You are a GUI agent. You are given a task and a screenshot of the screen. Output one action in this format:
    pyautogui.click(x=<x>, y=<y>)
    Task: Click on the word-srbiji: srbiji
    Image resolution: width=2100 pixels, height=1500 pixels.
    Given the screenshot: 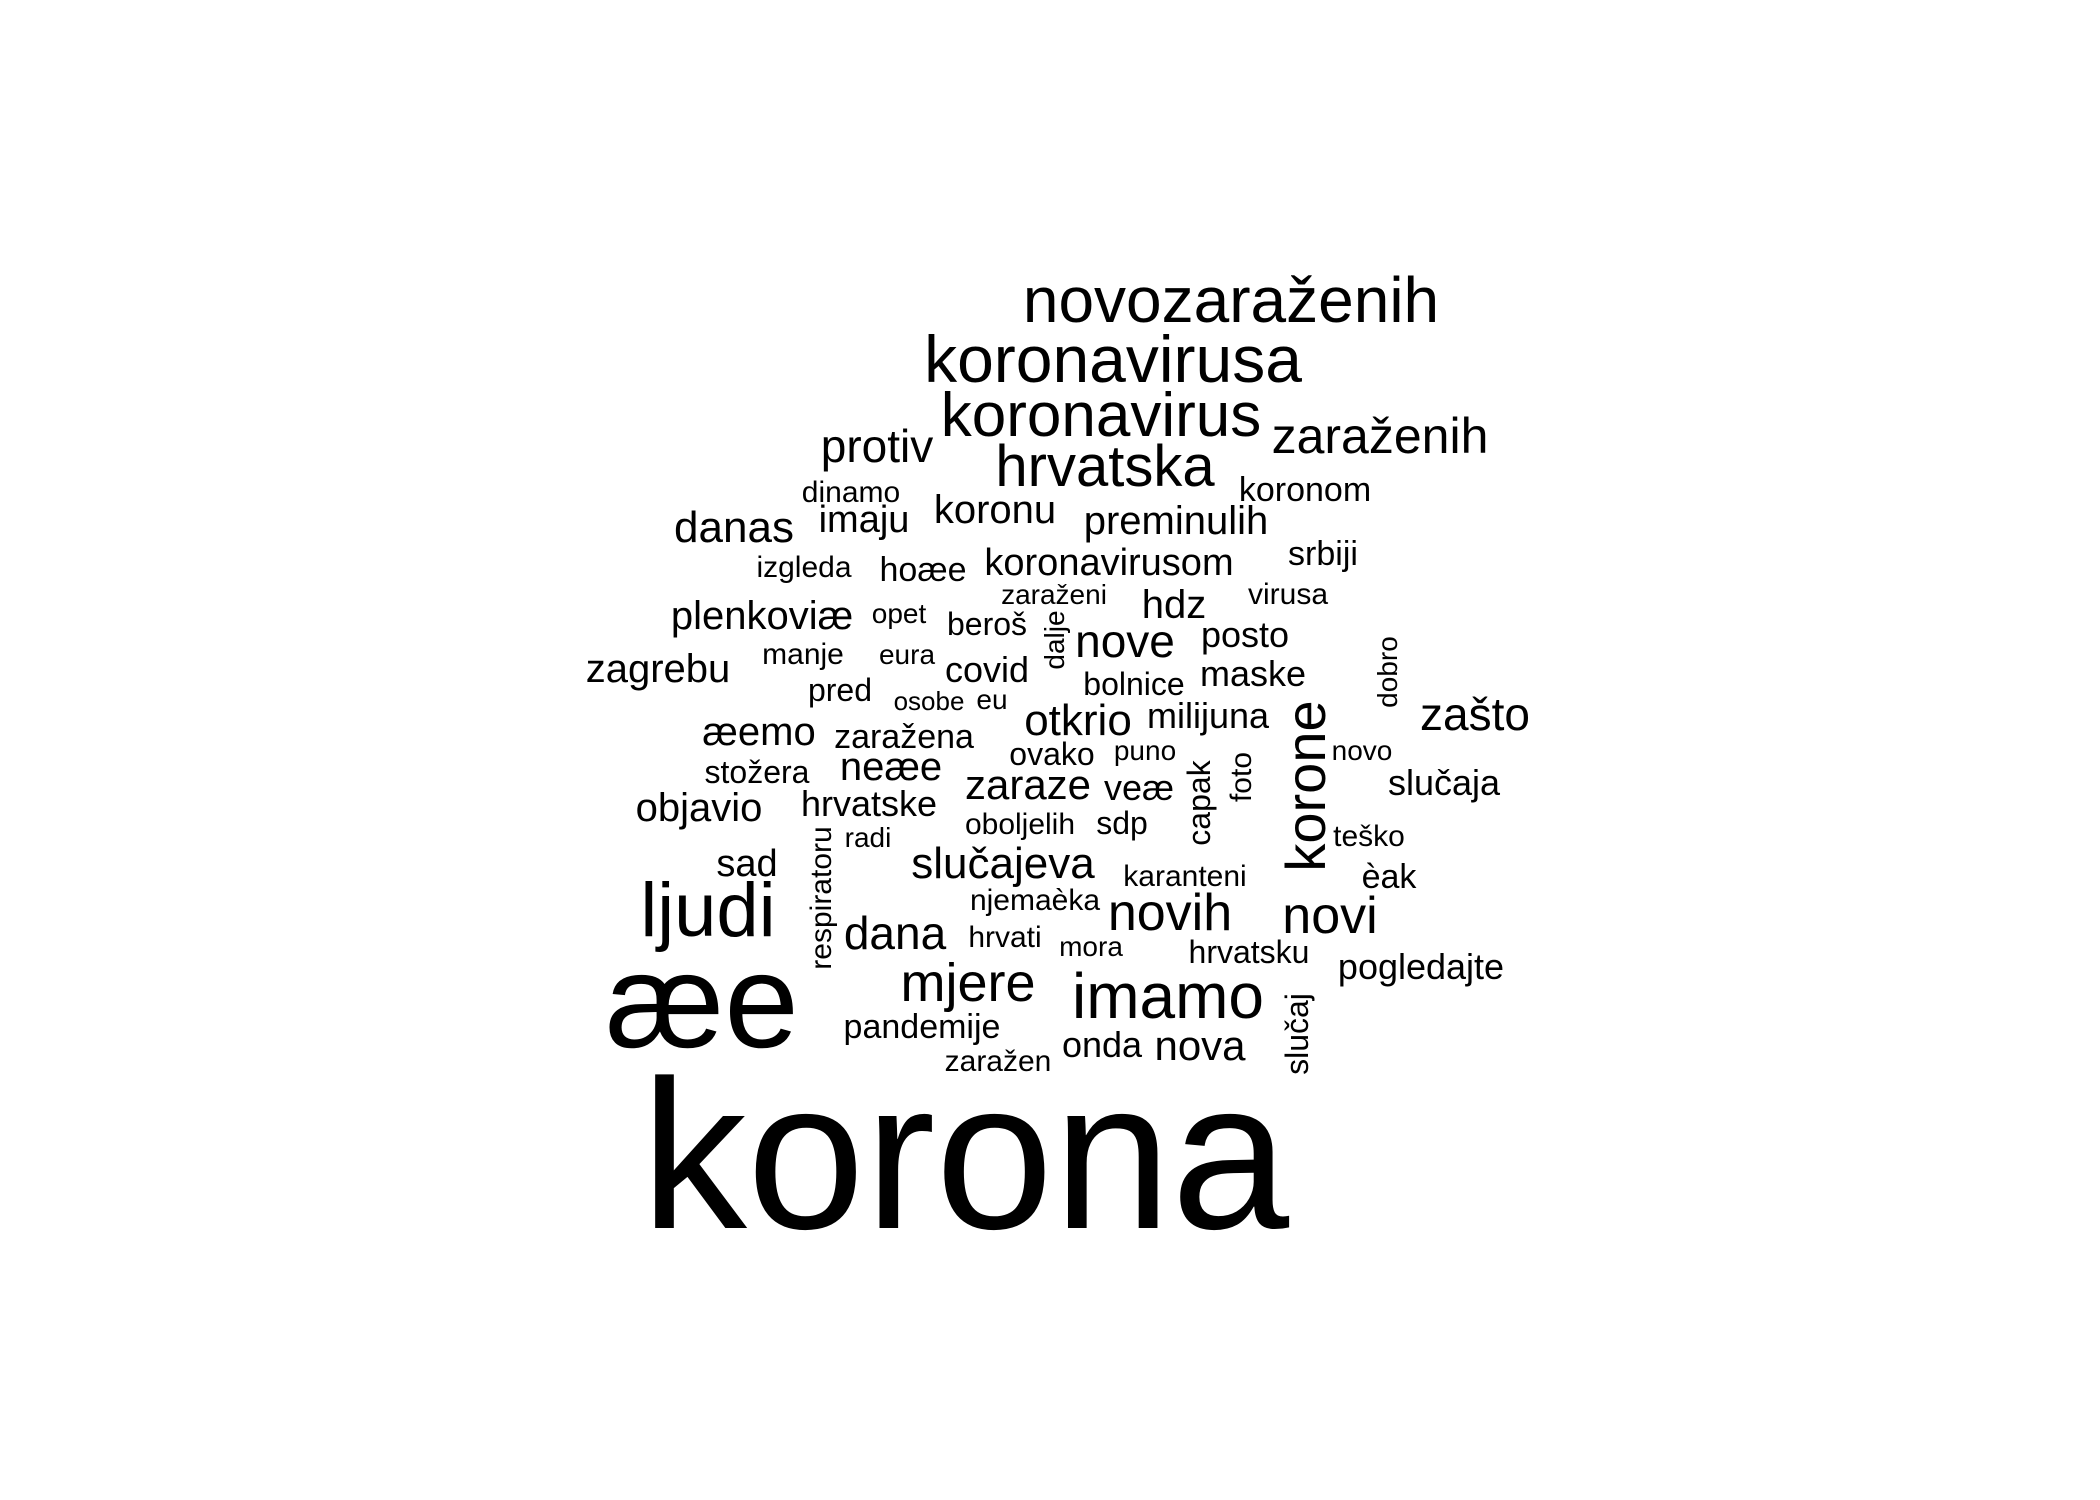 What is the action you would take?
    pyautogui.click(x=1323, y=554)
    